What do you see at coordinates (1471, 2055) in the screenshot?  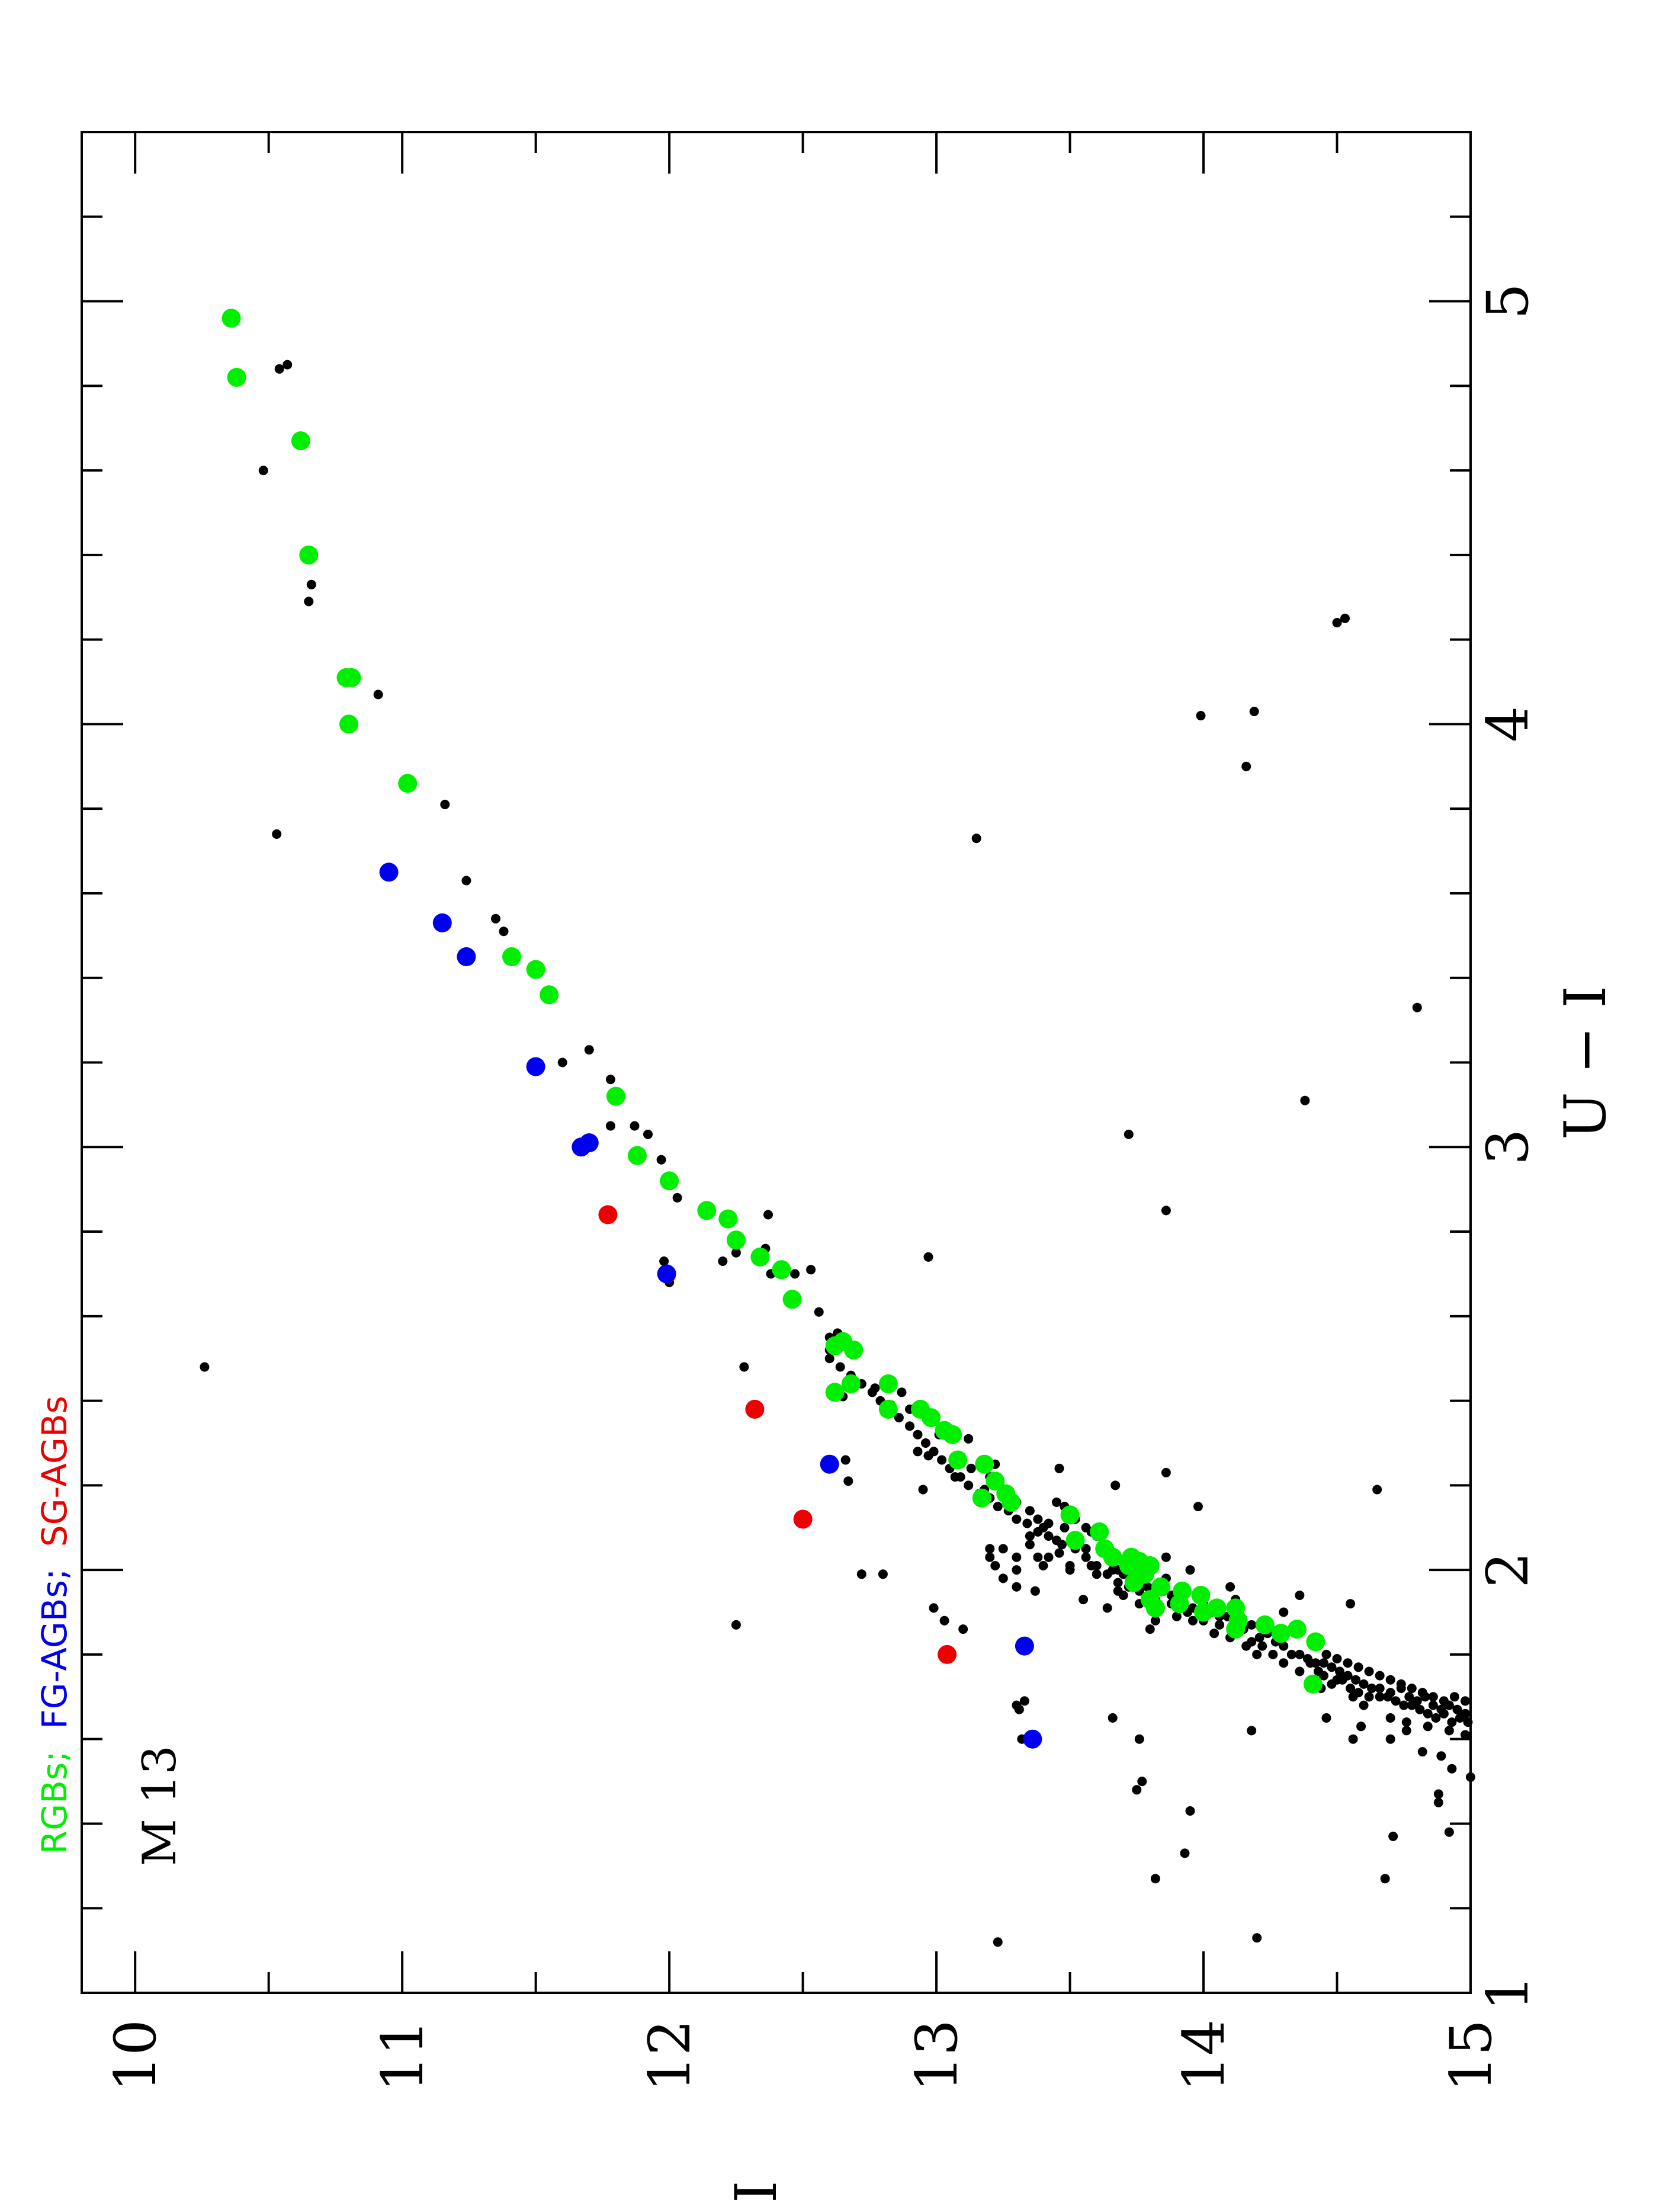 I see `i-tick-label: 15` at bounding box center [1471, 2055].